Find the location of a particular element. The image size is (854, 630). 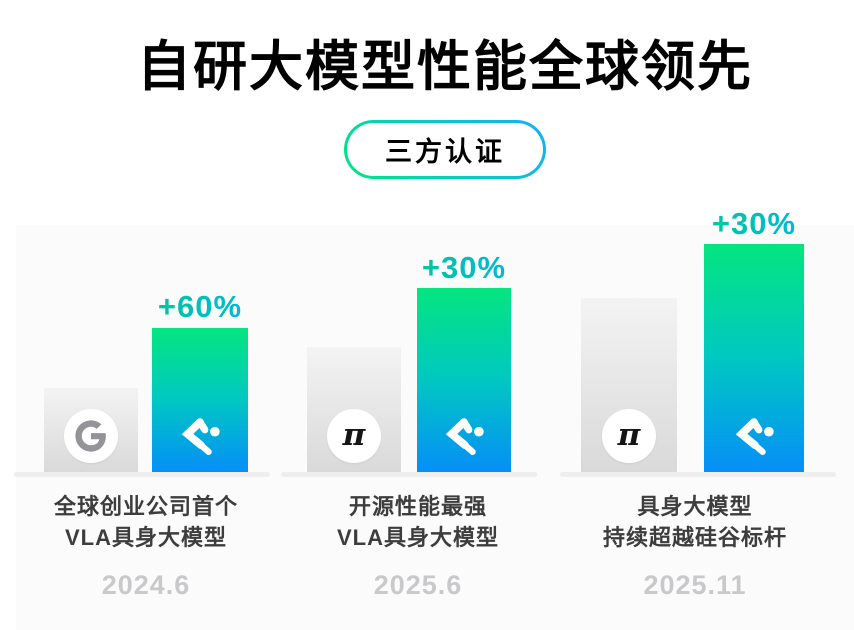

certification-badge: 三方认证 is located at coordinates (445, 149).